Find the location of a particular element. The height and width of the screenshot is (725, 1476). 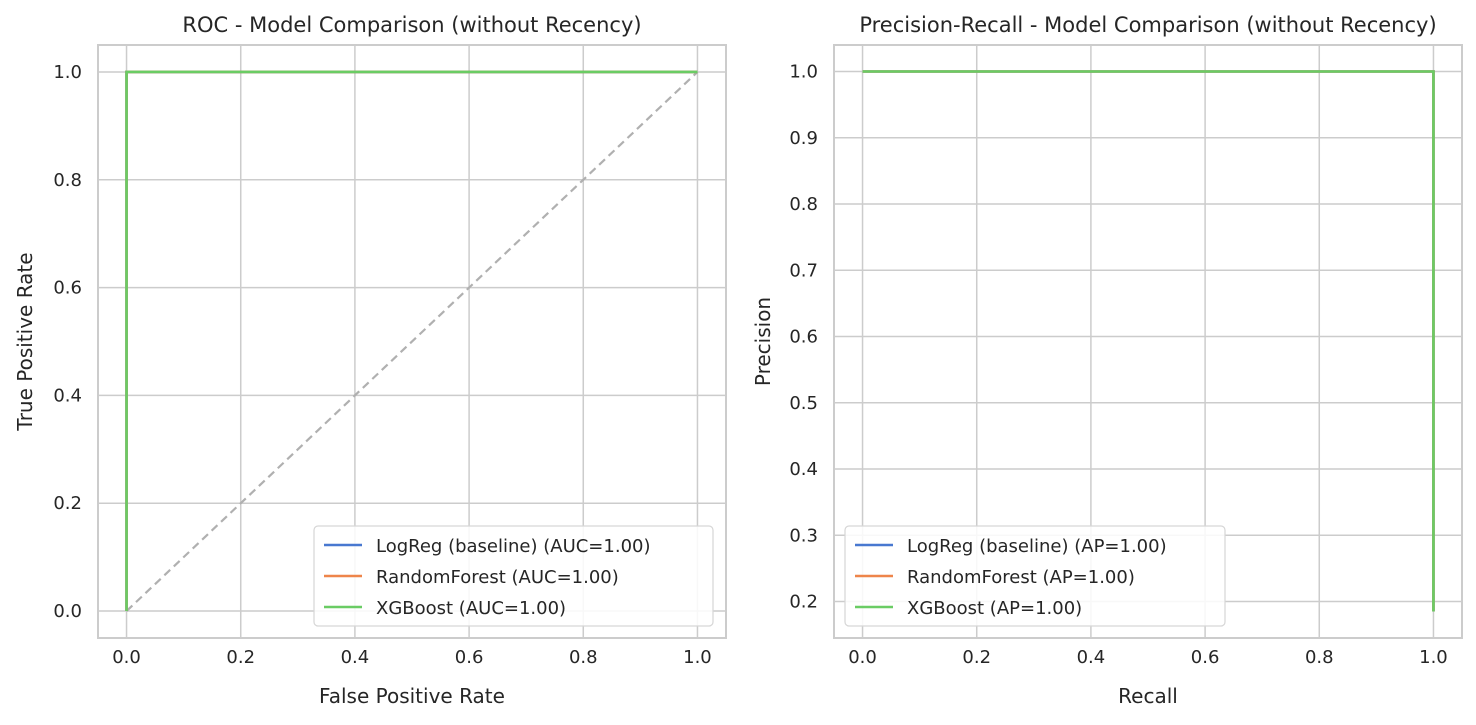

y-tick-label: 0.9 is located at coordinates (803, 138).